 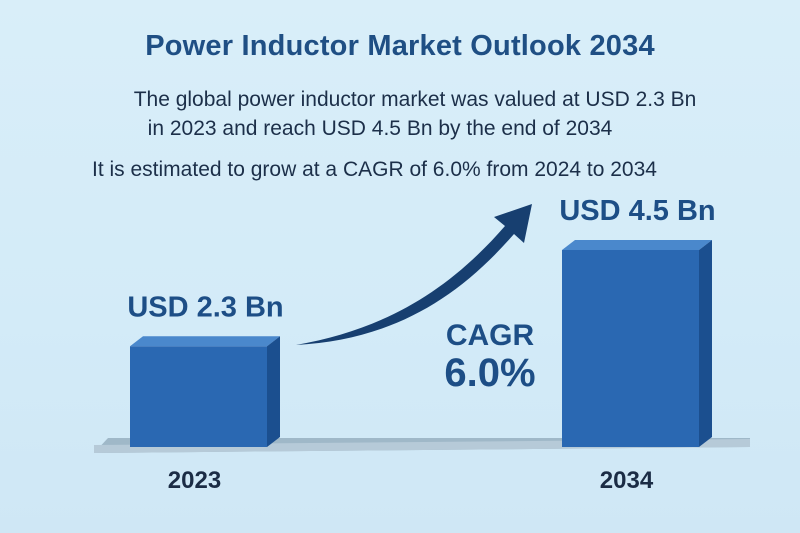 What do you see at coordinates (489, 373) in the screenshot?
I see `cagr-value: 6.0%` at bounding box center [489, 373].